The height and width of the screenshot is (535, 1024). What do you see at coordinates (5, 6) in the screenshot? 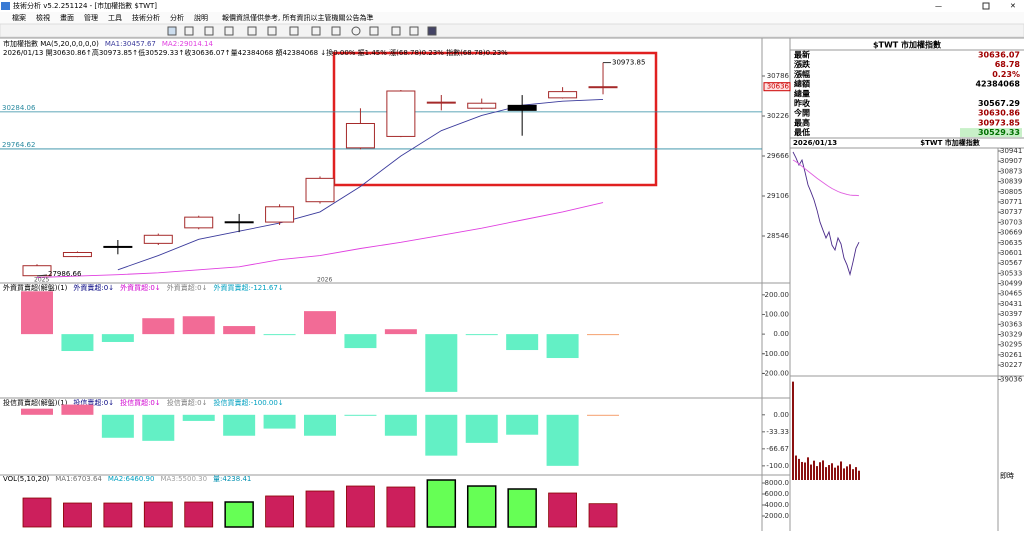
I see `app-icon` at bounding box center [5, 6].